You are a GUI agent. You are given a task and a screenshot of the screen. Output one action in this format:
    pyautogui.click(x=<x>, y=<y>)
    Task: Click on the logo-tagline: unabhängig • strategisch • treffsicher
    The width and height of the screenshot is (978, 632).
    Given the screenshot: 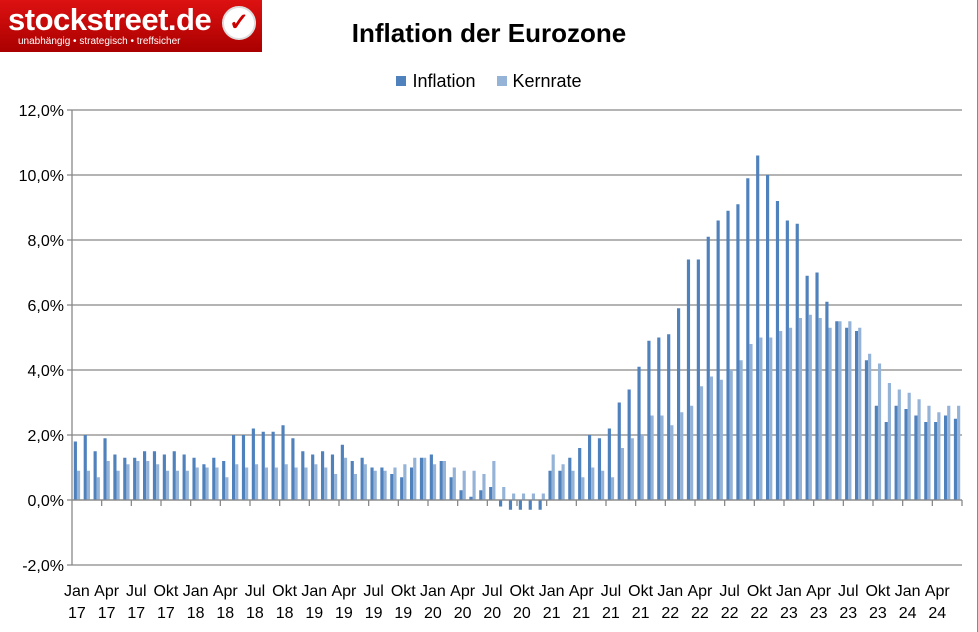 What is the action you would take?
    pyautogui.click(x=99, y=41)
    